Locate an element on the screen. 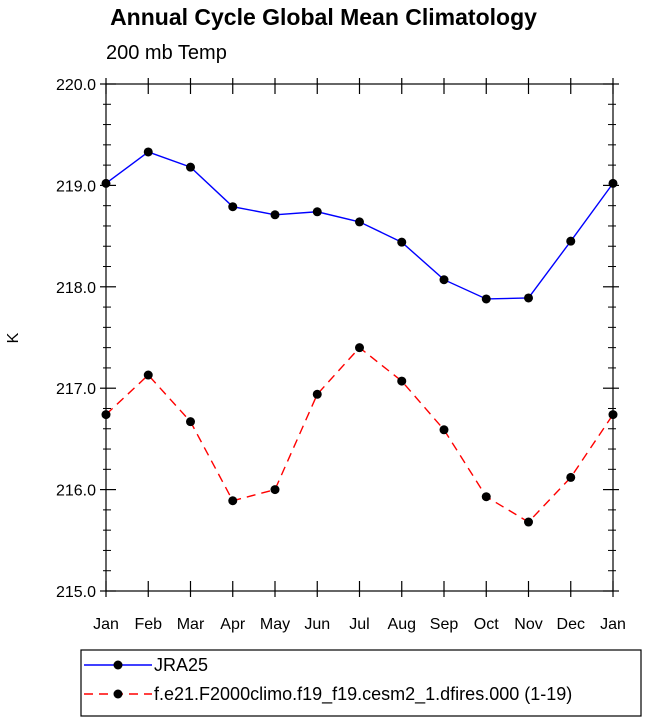 This screenshot has height=722, width=647. x-tick-labels: Jan Feb Mar Apr May Jun Jul Aug Sep Oct Nov Dec Jan is located at coordinates (359, 624).